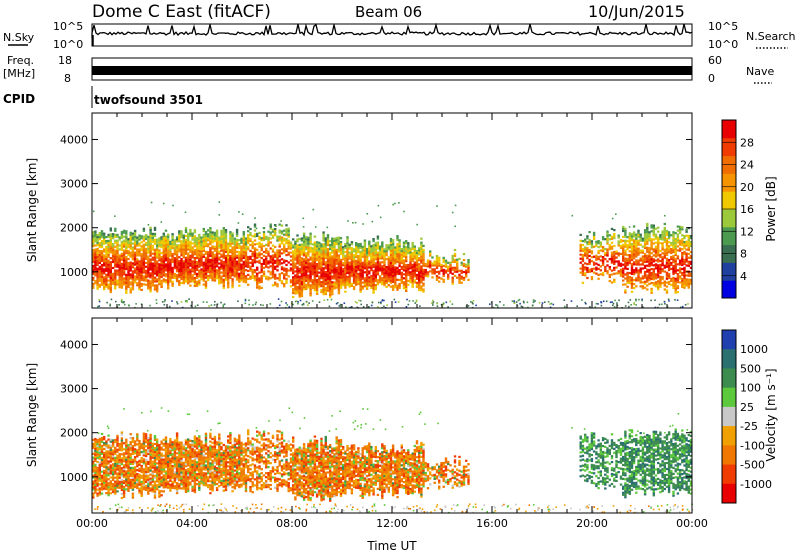 This screenshot has width=800, height=554. I want to click on power-scatter, so click(392, 255).